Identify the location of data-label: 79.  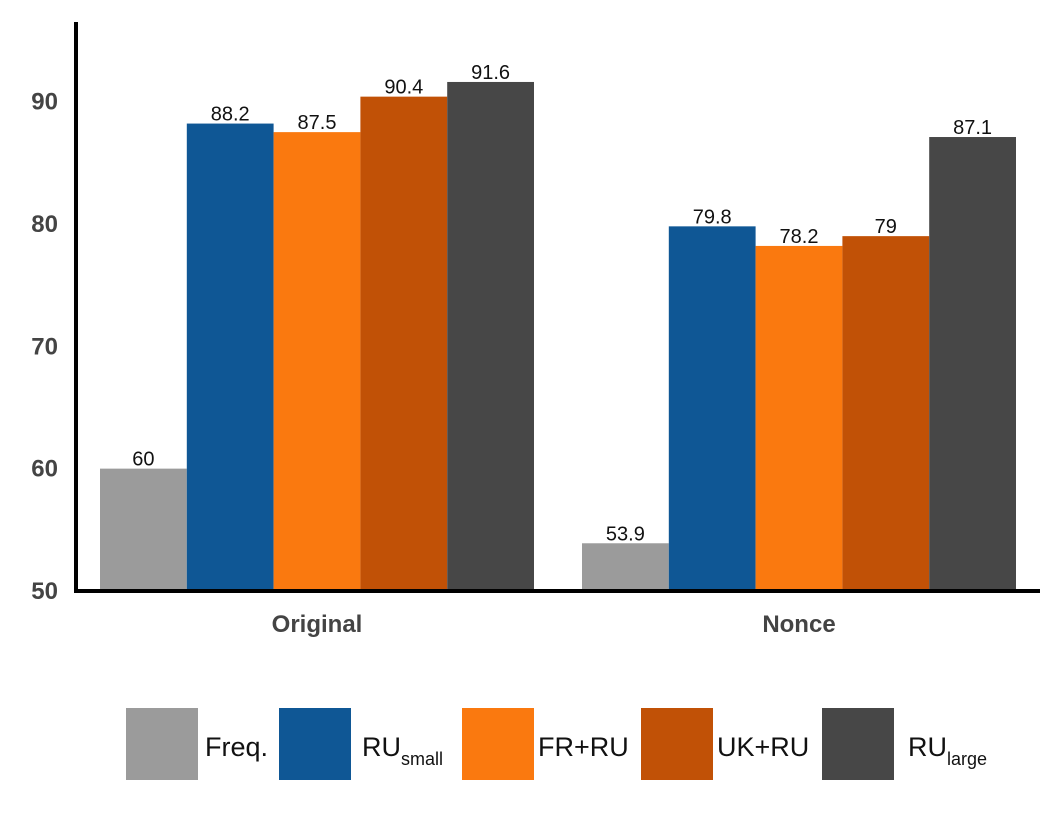
(886, 227).